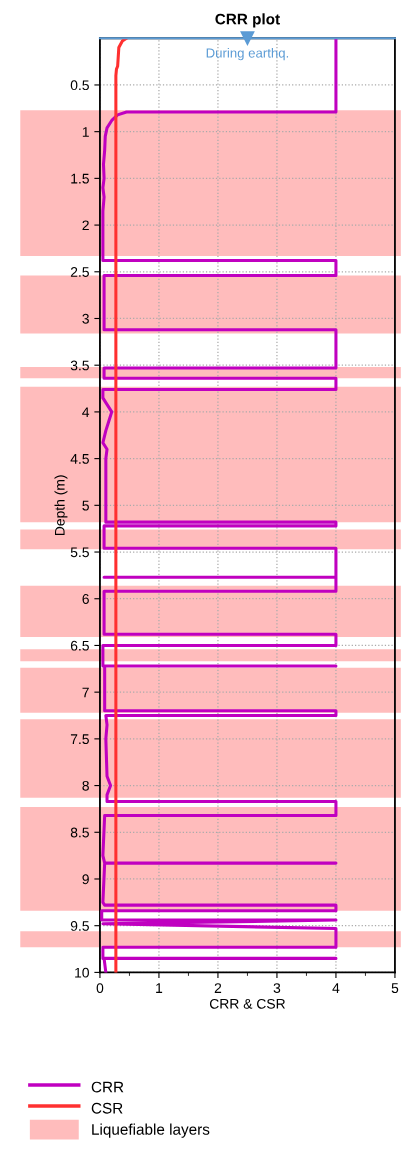  What do you see at coordinates (121, 505) in the screenshot?
I see `line-series` at bounding box center [121, 505].